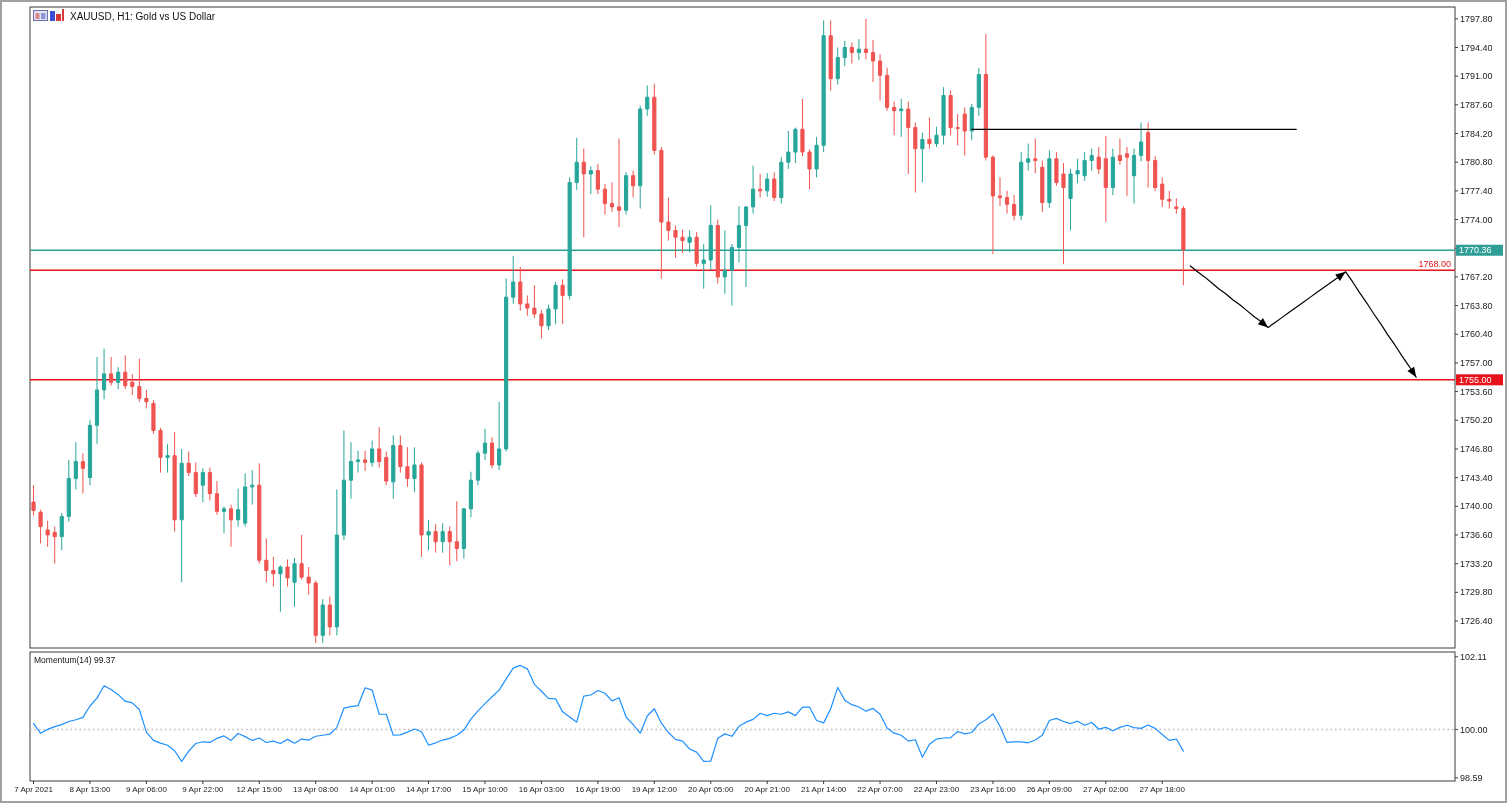 The image size is (1507, 803). What do you see at coordinates (372, 789) in the screenshot?
I see `x-tick-label: 14 Apr 01:00` at bounding box center [372, 789].